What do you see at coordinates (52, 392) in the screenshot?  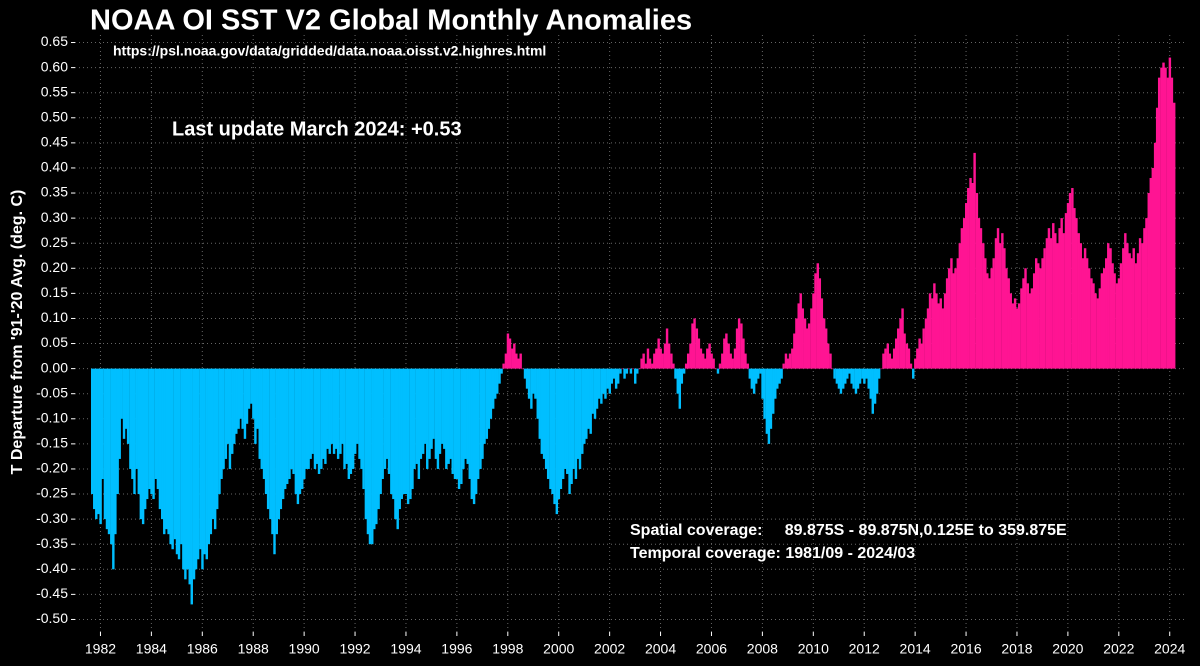 I see `y-tick-label: -0.05` at bounding box center [52, 392].